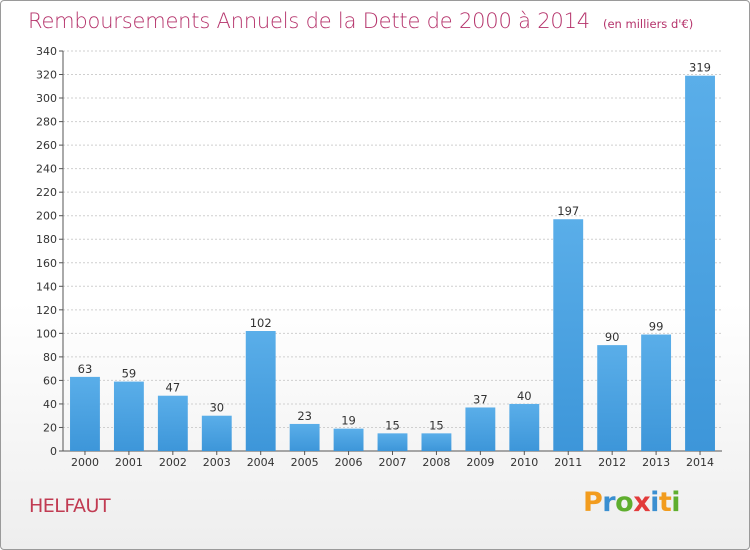  I want to click on y-tick-label: 100, so click(46, 333).